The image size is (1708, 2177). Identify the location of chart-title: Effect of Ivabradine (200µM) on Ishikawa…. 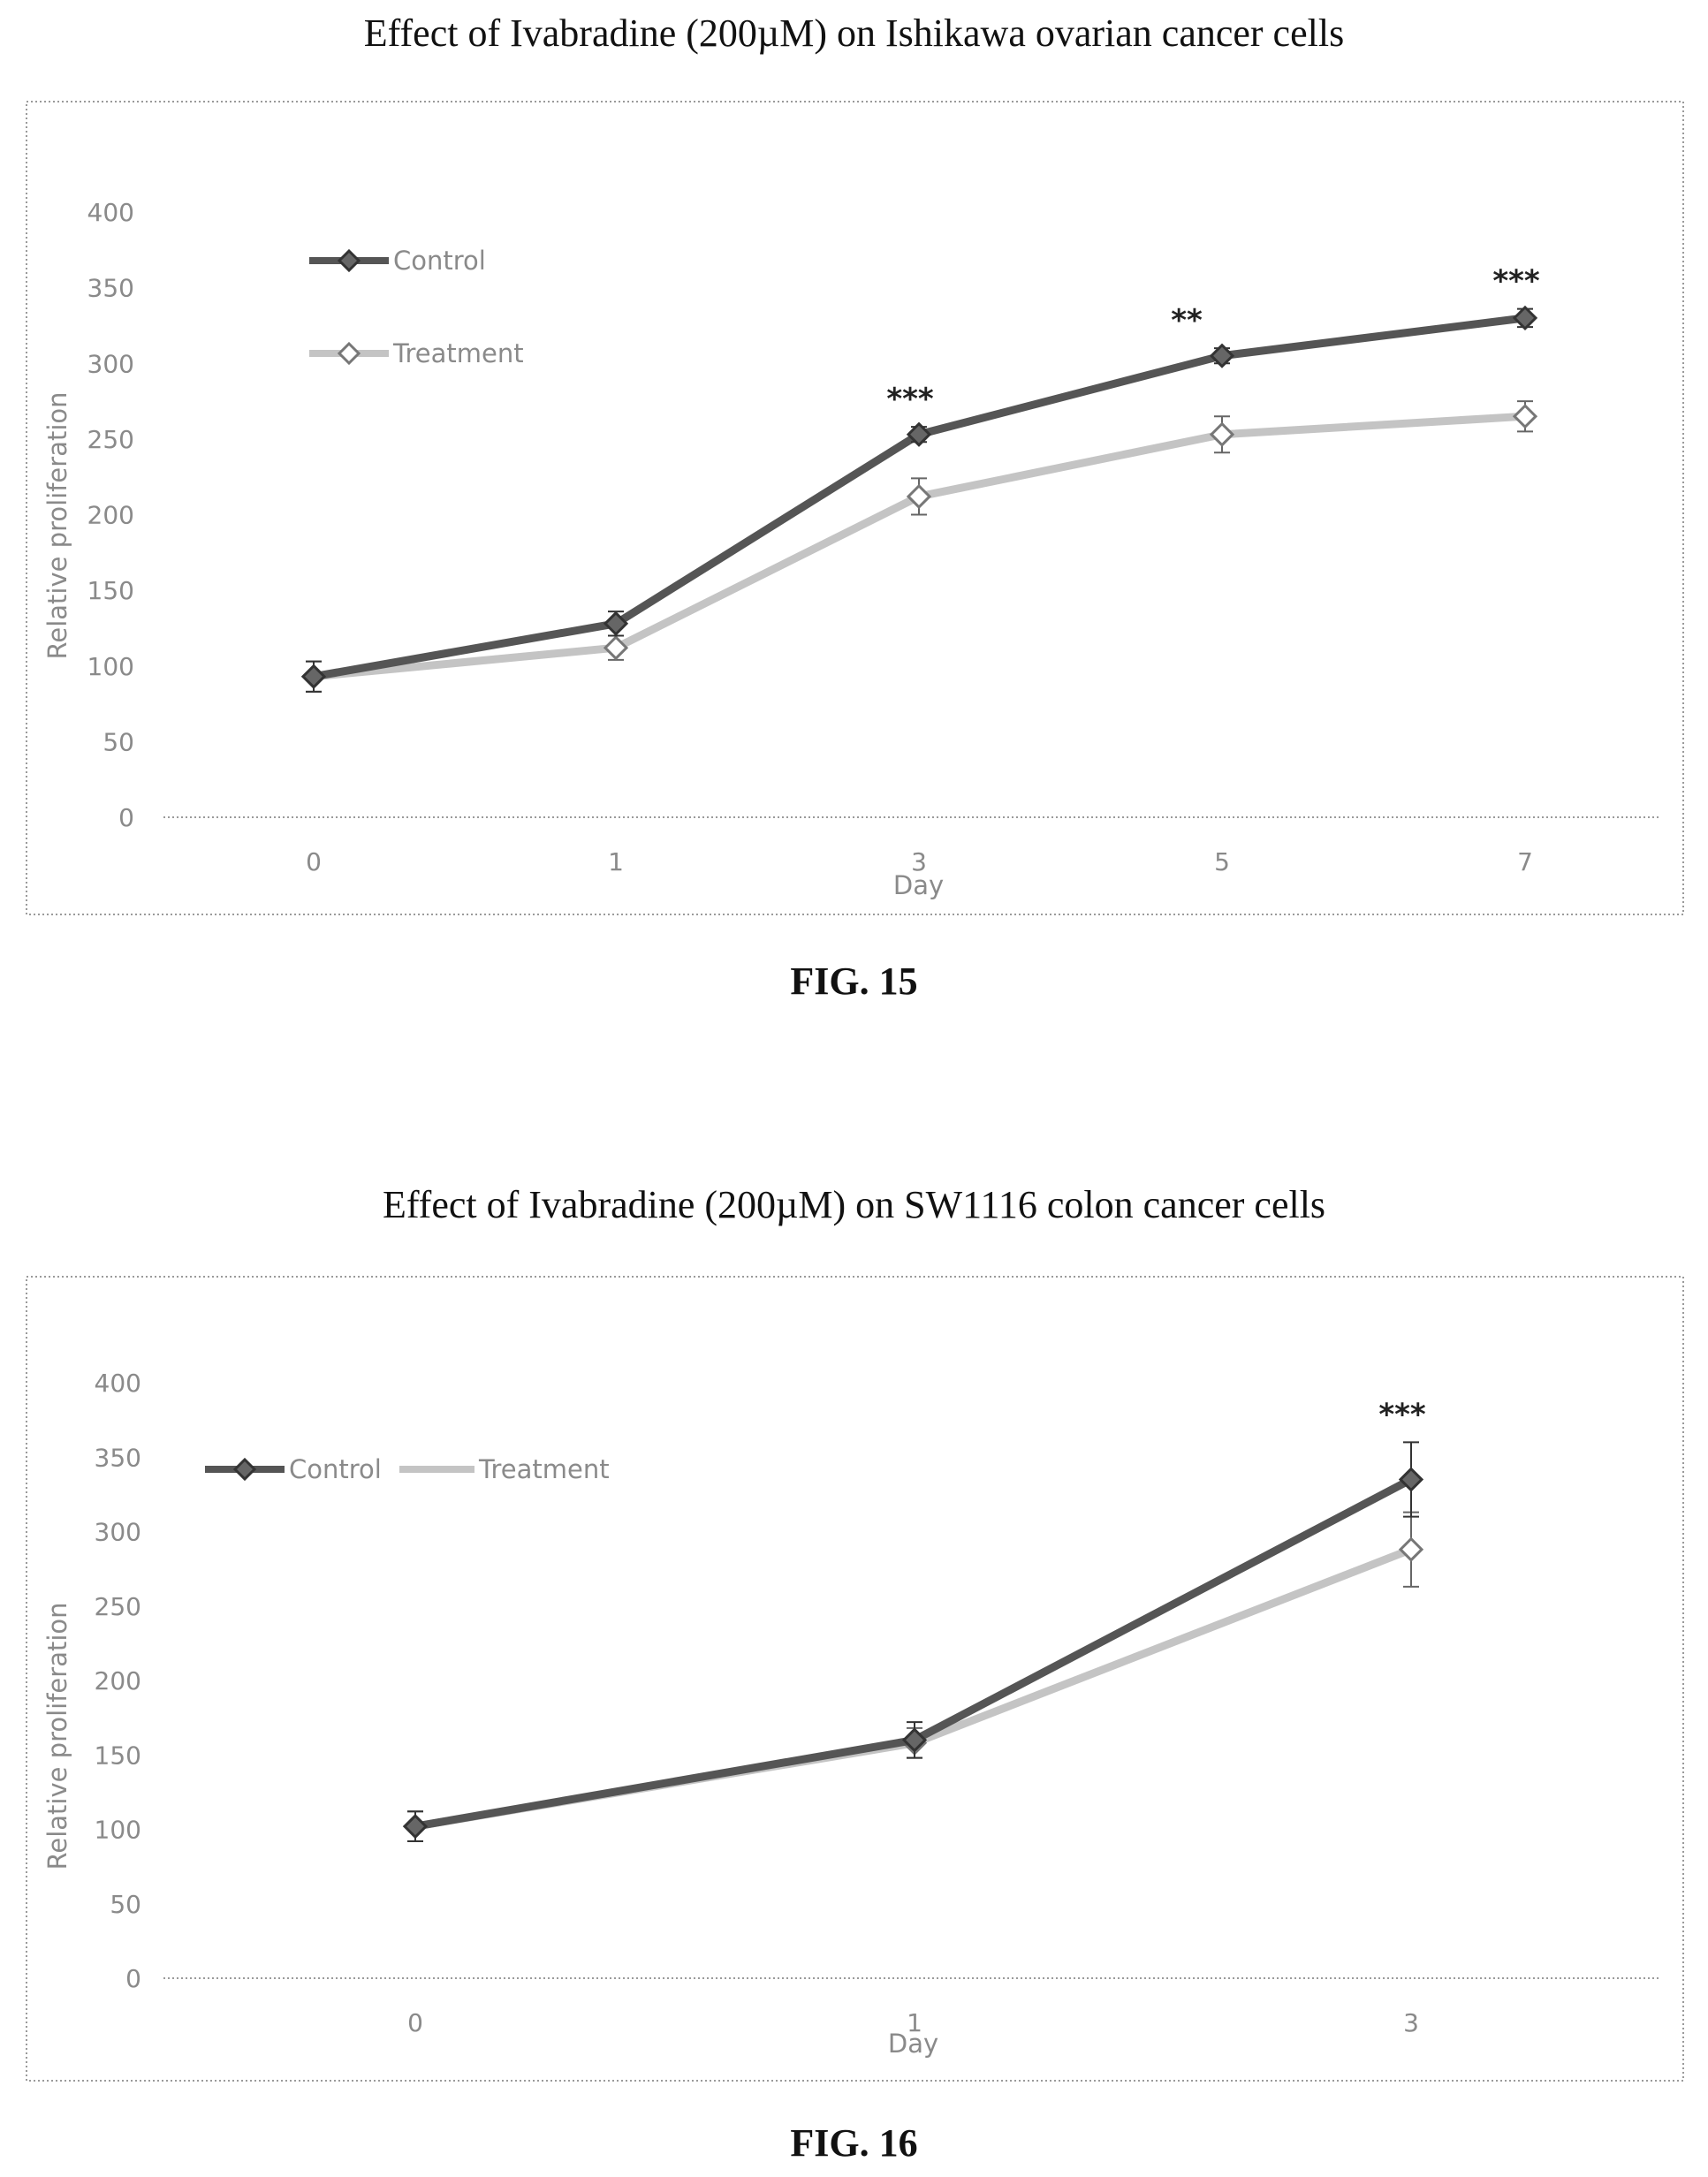
(854, 33).